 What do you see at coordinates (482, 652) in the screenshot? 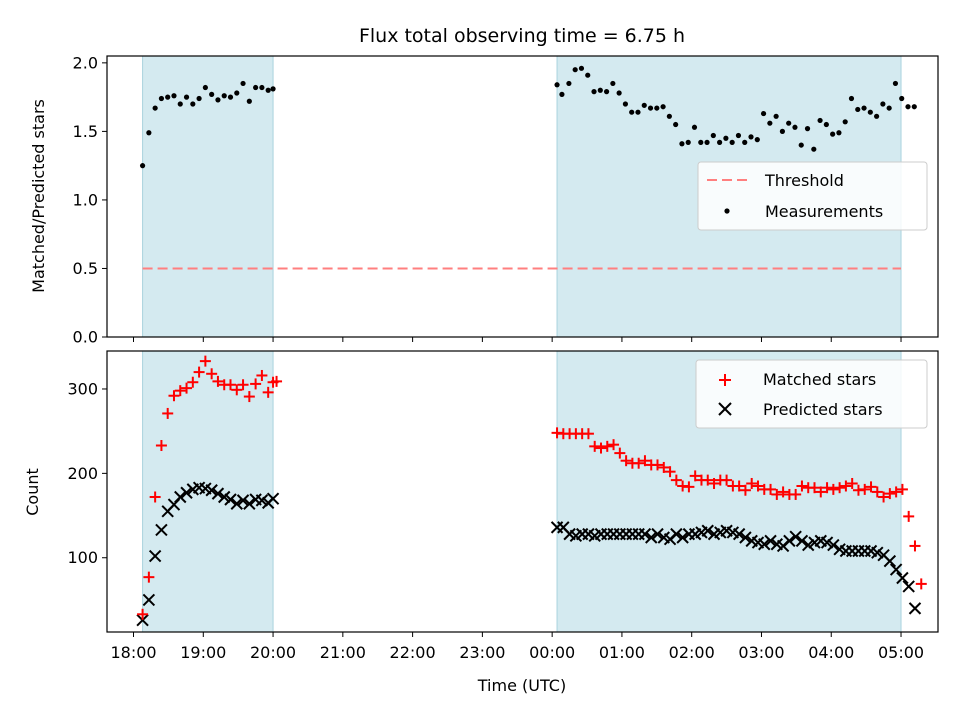
I see `x-tick-label: 23:00` at bounding box center [482, 652].